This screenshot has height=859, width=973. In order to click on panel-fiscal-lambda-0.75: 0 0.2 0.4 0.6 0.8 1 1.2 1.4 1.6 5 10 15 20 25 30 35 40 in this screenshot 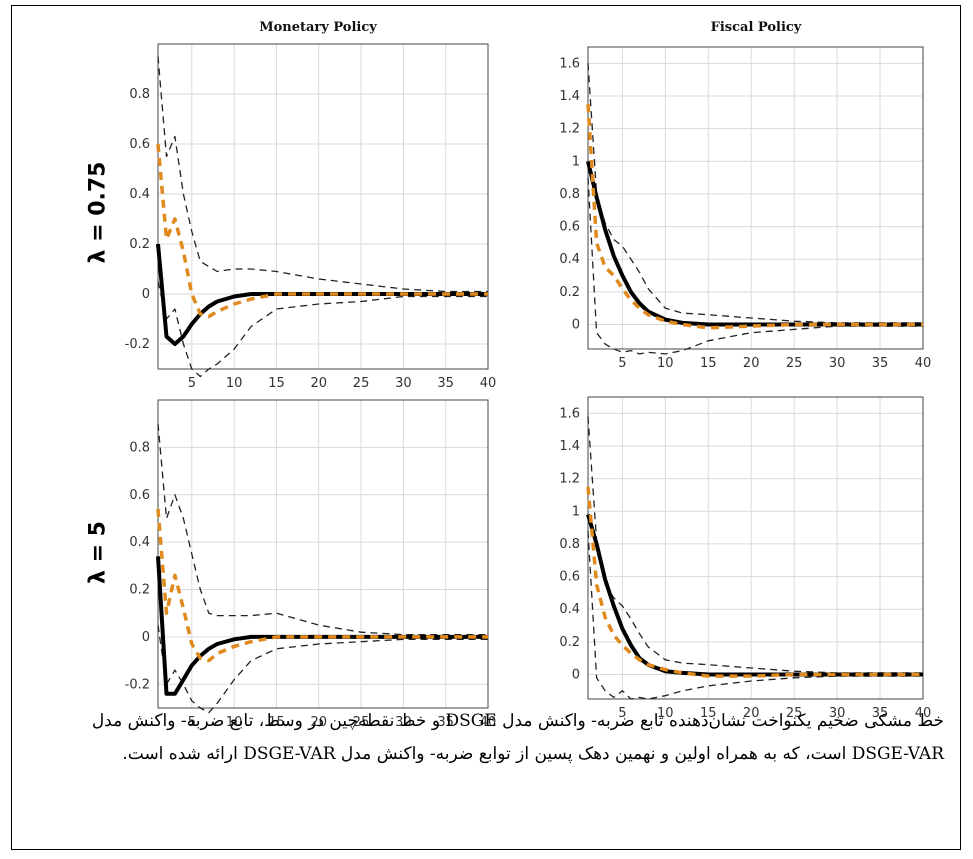, I will do `click(745, 208)`.